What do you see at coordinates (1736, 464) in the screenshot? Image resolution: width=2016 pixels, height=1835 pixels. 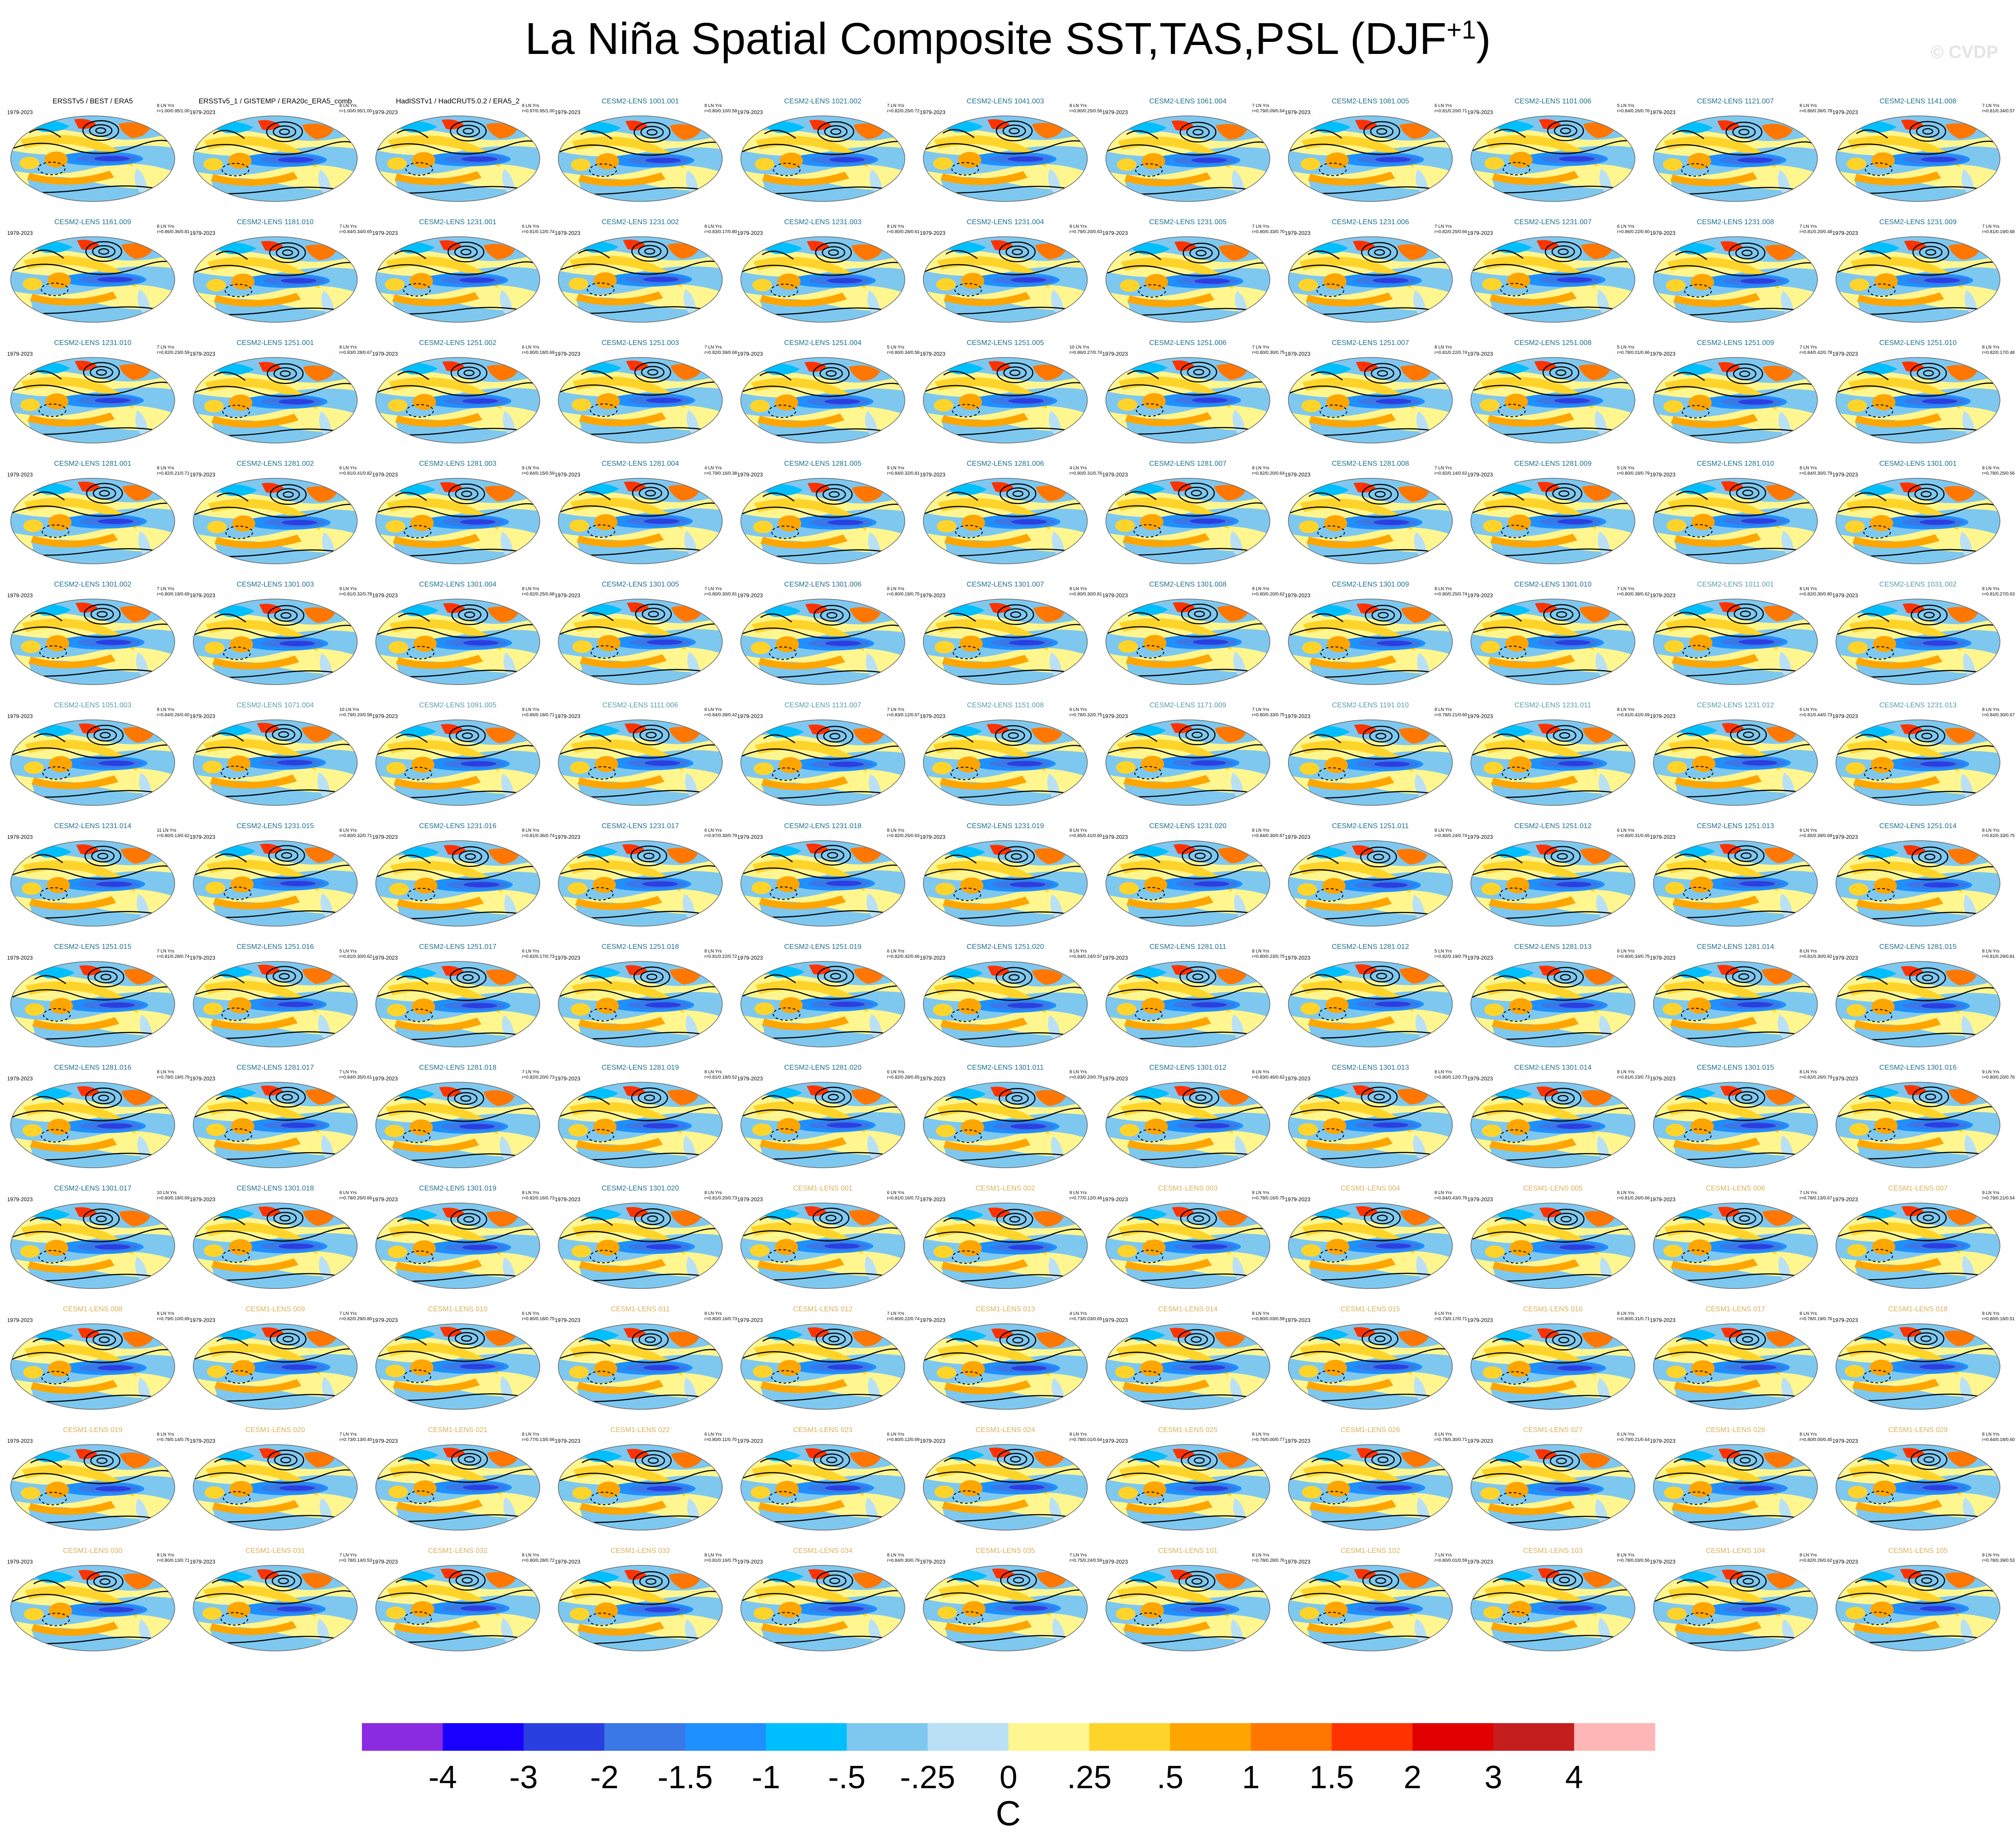 I see `panel-label: CESM2-LENS 1281.010` at bounding box center [1736, 464].